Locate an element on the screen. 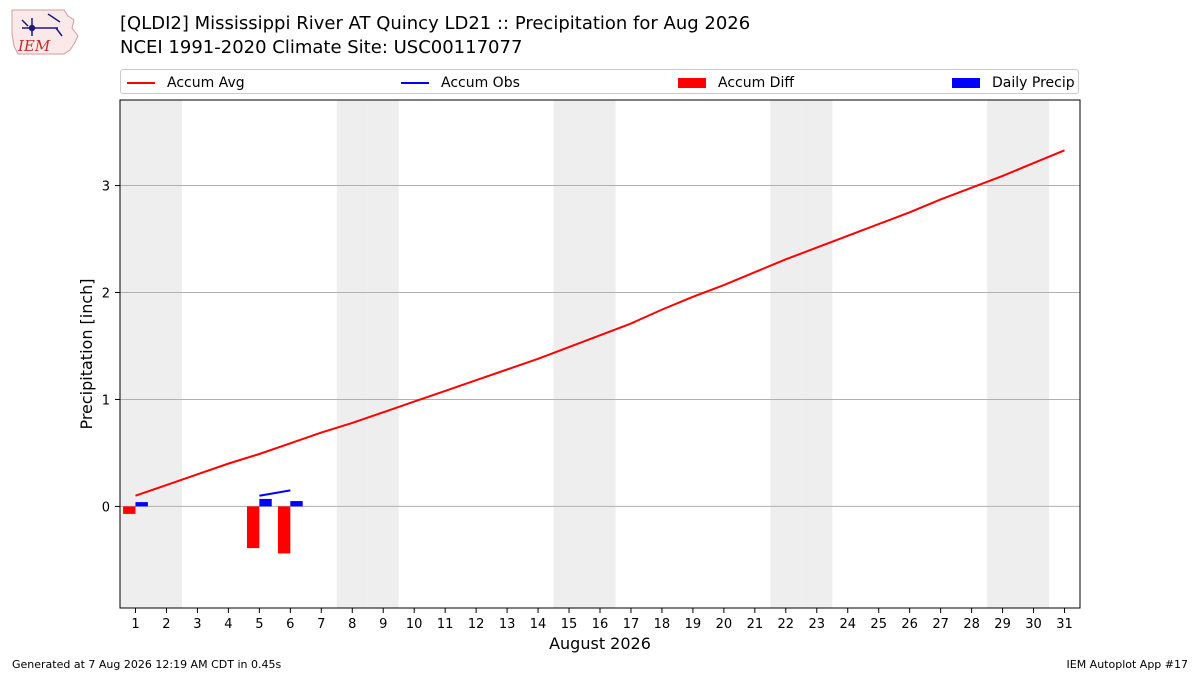 Image resolution: width=1200 pixels, height=675 pixels. chart-subtitle: NCEI 1991-2020 Climate Site: USC00117077 is located at coordinates (321, 47).